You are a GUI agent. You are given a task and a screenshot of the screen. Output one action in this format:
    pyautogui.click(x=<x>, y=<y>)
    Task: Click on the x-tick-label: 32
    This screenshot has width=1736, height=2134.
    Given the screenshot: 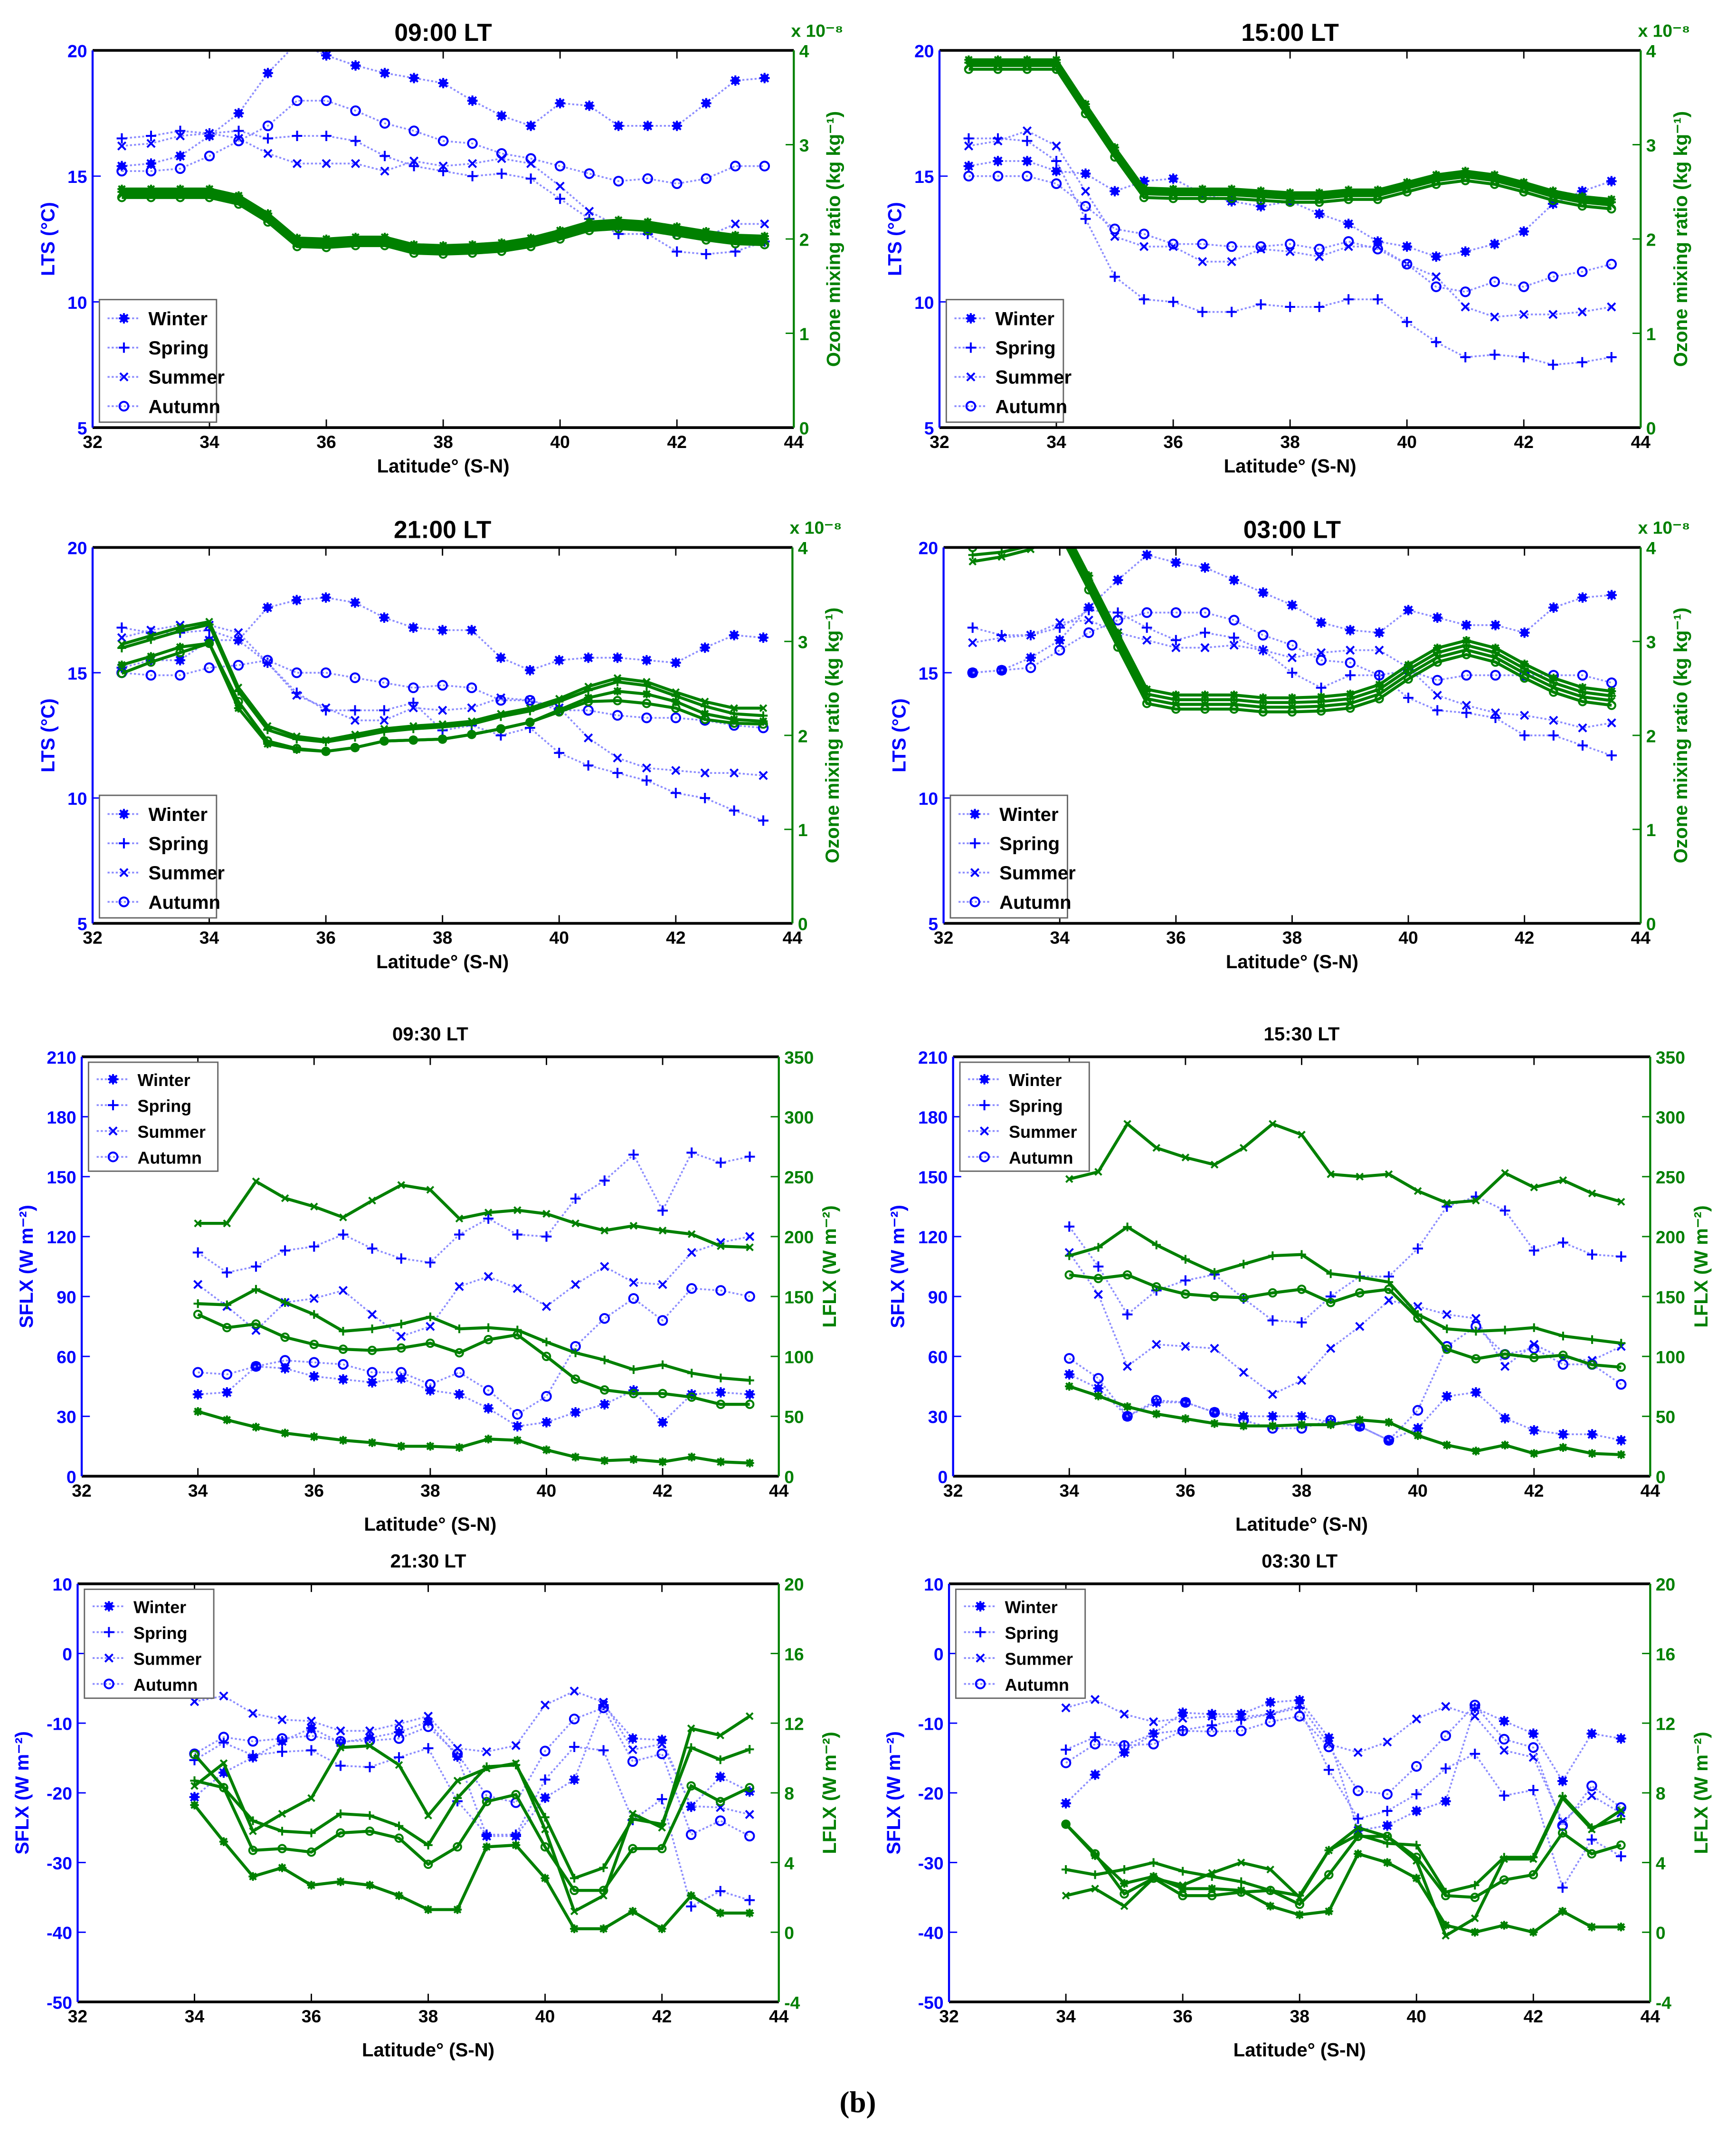 What is the action you would take?
    pyautogui.click(x=93, y=442)
    